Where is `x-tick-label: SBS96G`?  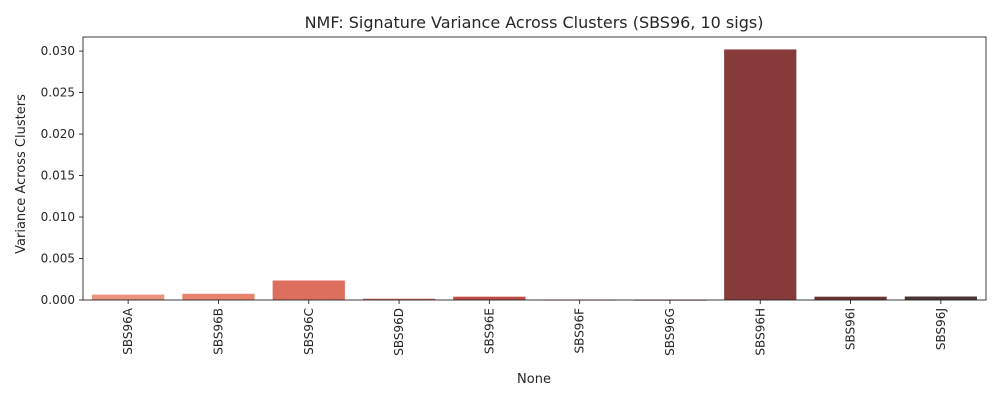
x-tick-label: SBS96G is located at coordinates (670, 332).